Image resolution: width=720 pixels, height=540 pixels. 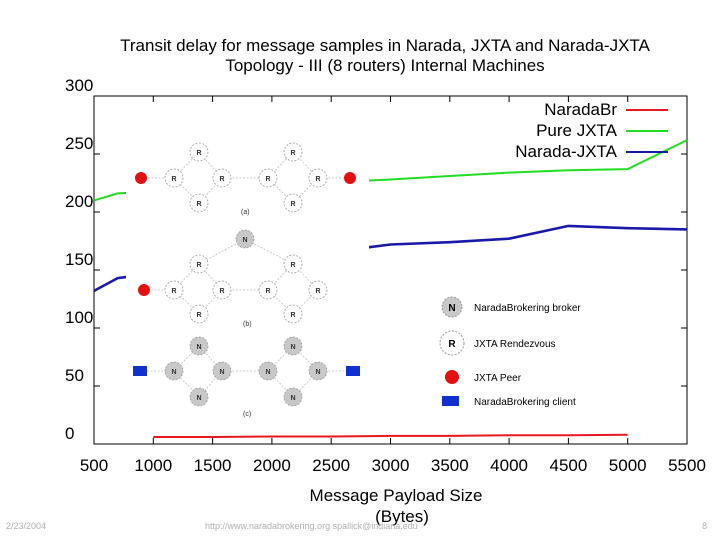 What do you see at coordinates (79, 259) in the screenshot?
I see `y-tick-label: 150` at bounding box center [79, 259].